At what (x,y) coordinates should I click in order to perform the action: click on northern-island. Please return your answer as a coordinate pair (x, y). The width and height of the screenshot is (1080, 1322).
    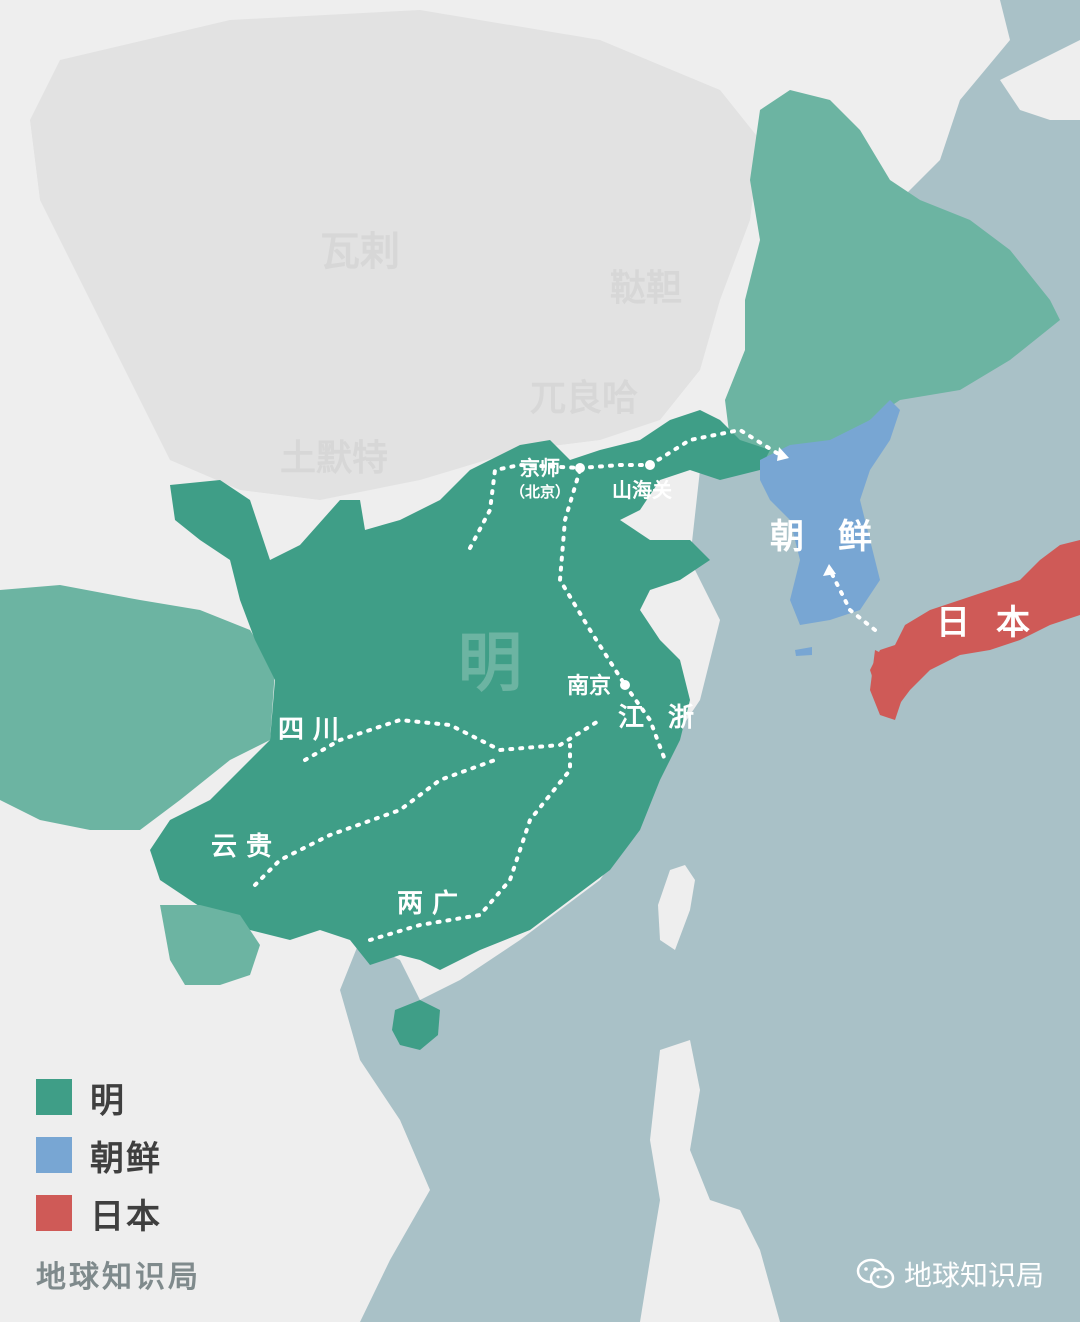
    Looking at the image, I should click on (1040, 80).